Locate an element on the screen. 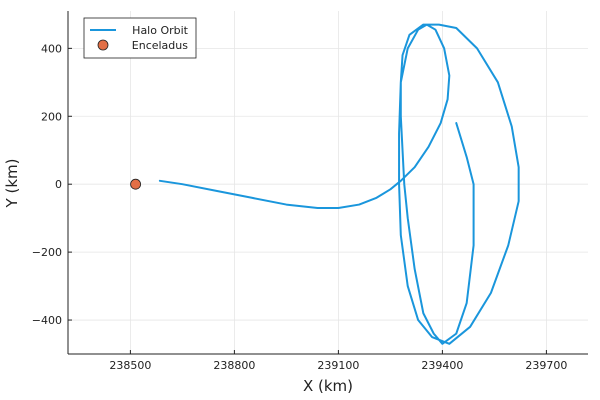 The width and height of the screenshot is (600, 400). x-tick-label: 239700 is located at coordinates (546, 365).